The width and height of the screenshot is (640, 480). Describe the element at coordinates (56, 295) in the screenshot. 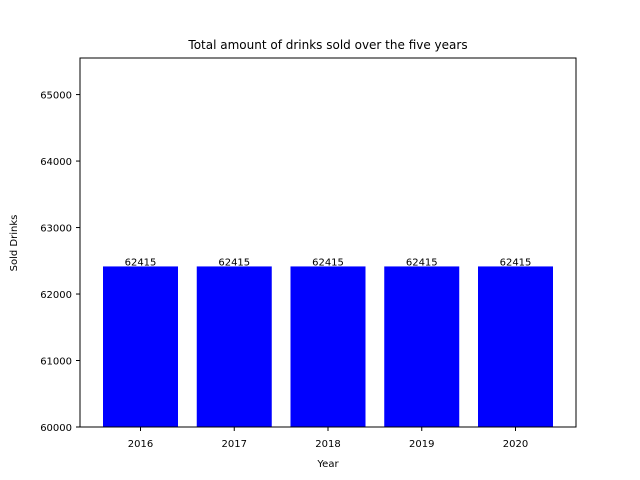

I see `y-tick-label-62000: 62000` at that location.